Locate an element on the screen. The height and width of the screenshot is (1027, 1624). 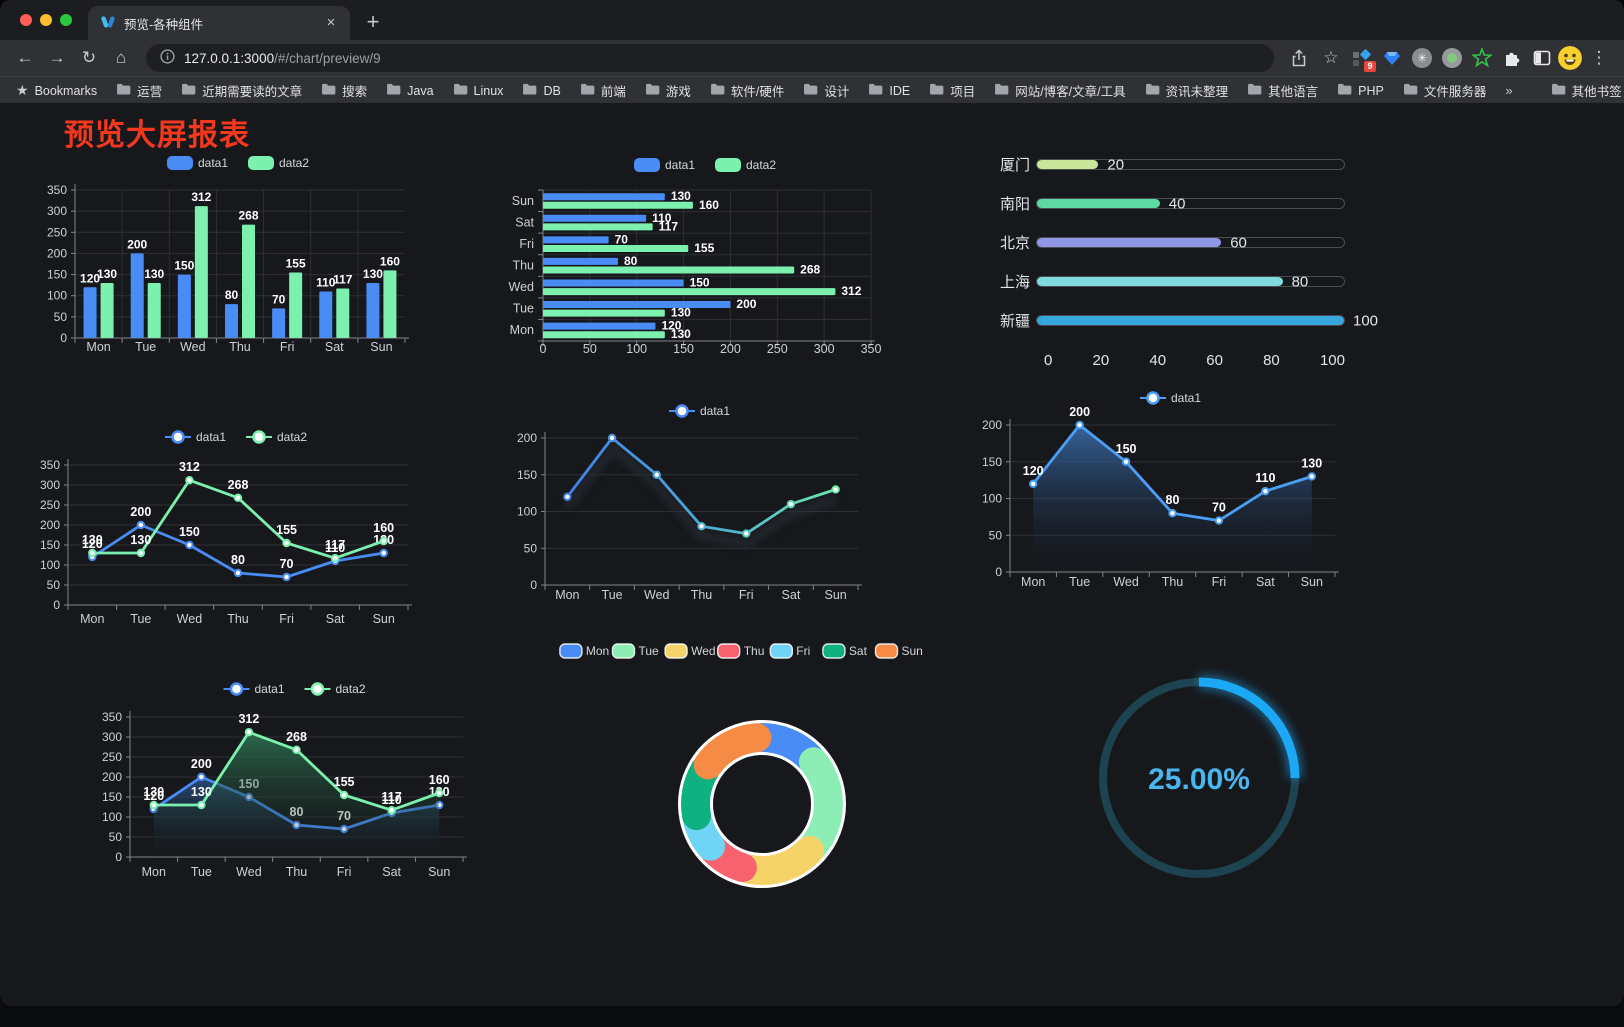
bookmarks-overflow-chevron: » is located at coordinates (1509, 90).